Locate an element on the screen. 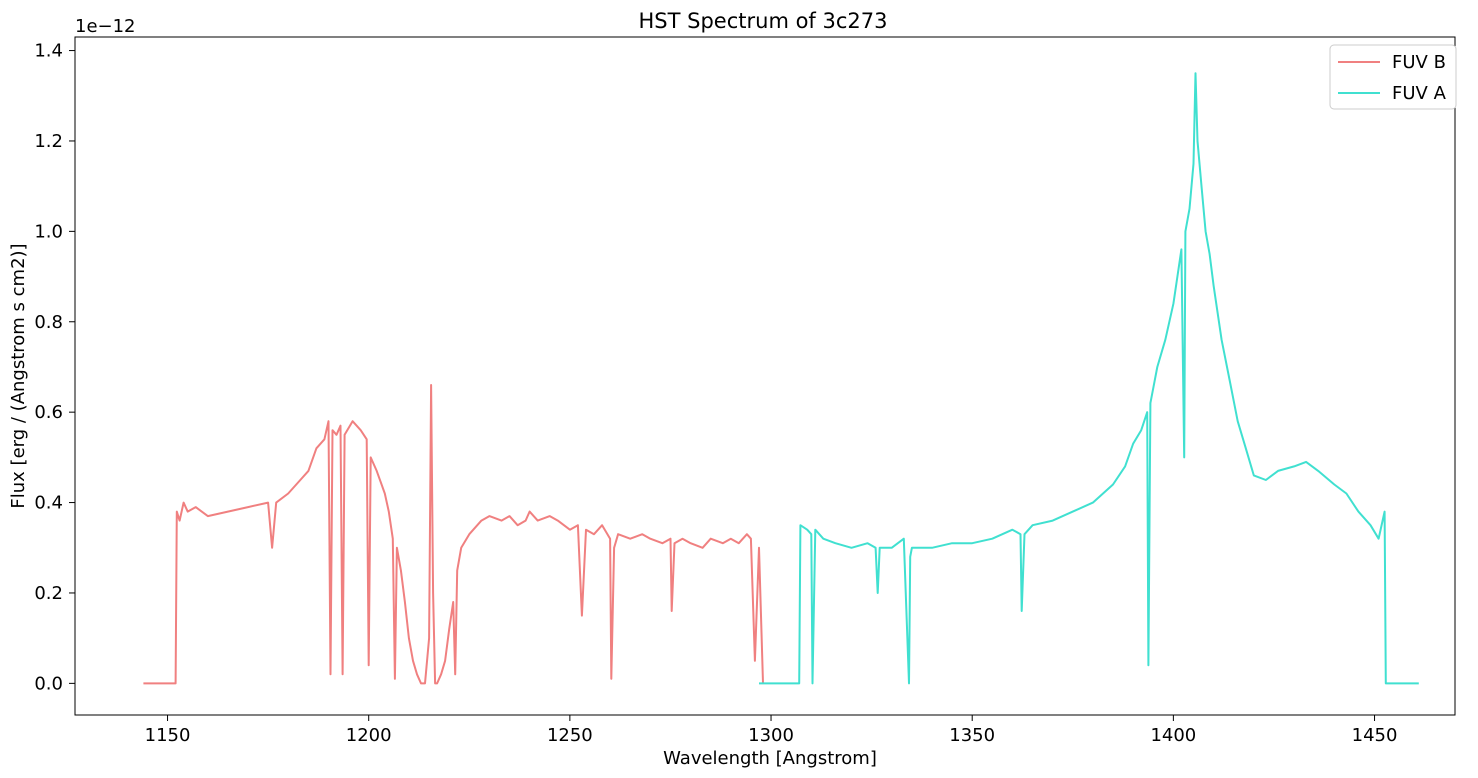 This screenshot has width=1478, height=778. x-axis-ticks: 1150 1200 1250 1300 1350 1400 1450 is located at coordinates (771, 730).